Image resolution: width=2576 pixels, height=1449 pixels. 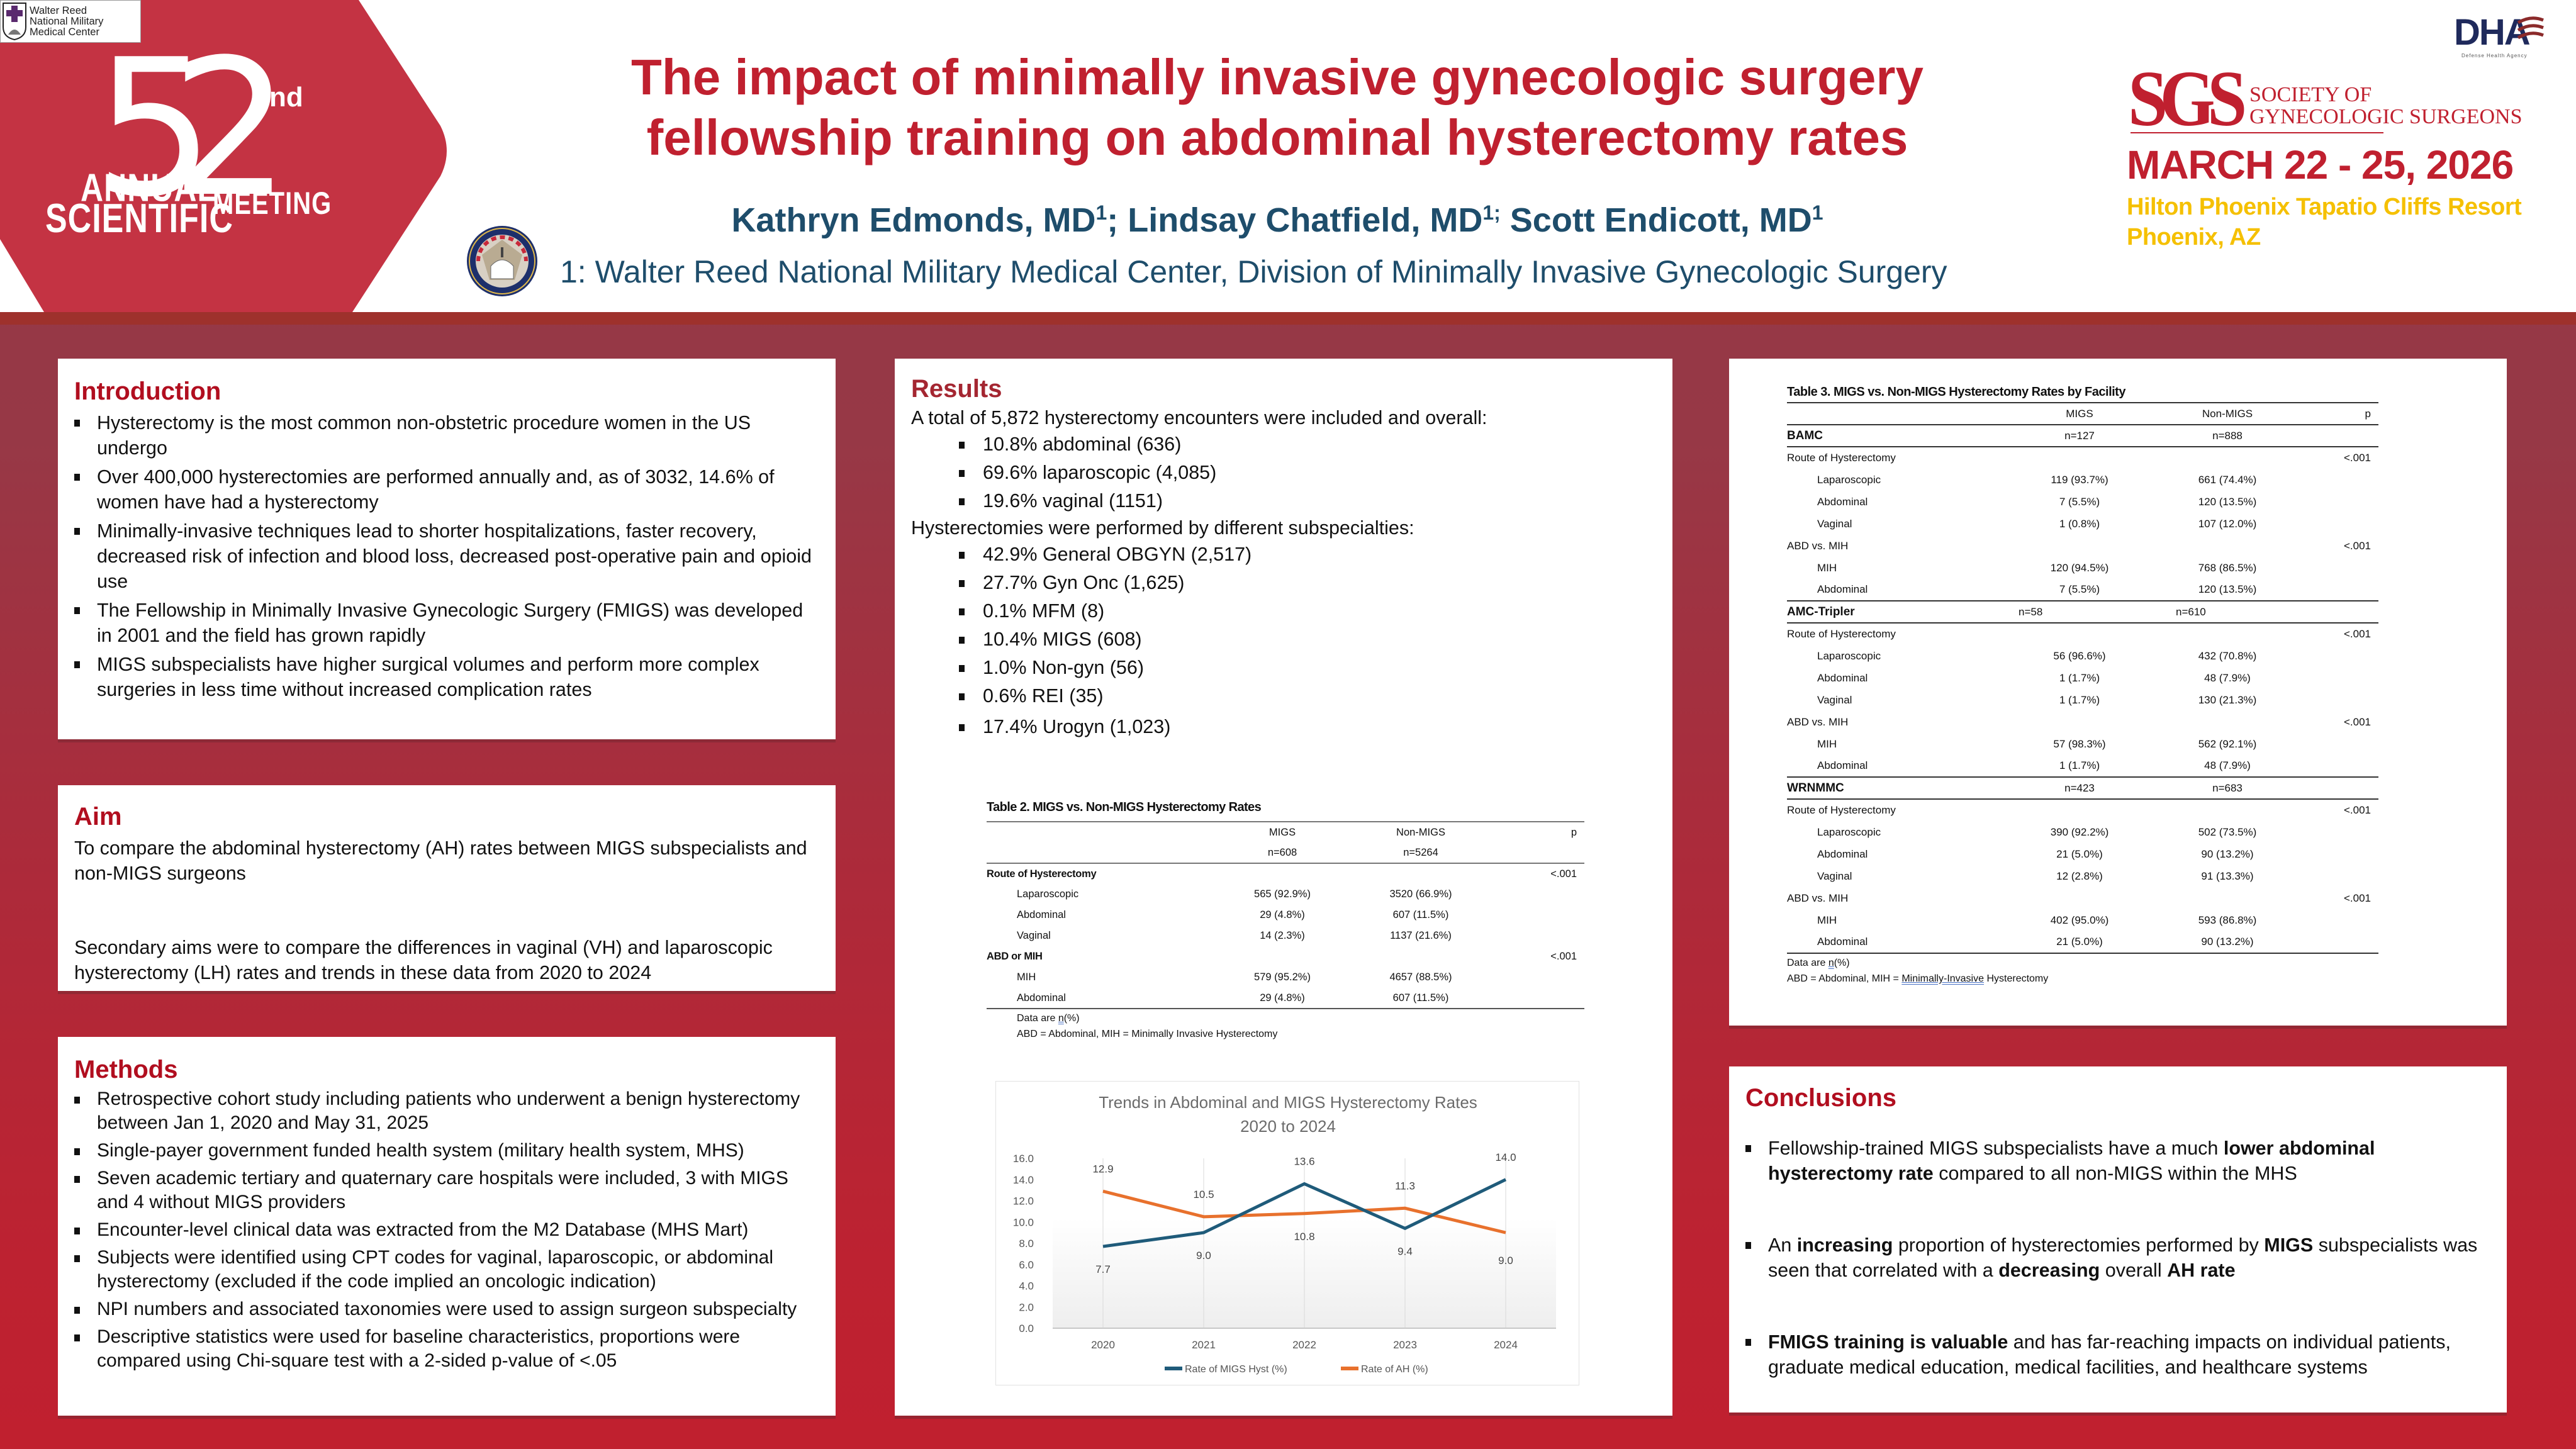 What do you see at coordinates (1307, 696) in the screenshot?
I see `list-item: 0.6% REI (35)` at bounding box center [1307, 696].